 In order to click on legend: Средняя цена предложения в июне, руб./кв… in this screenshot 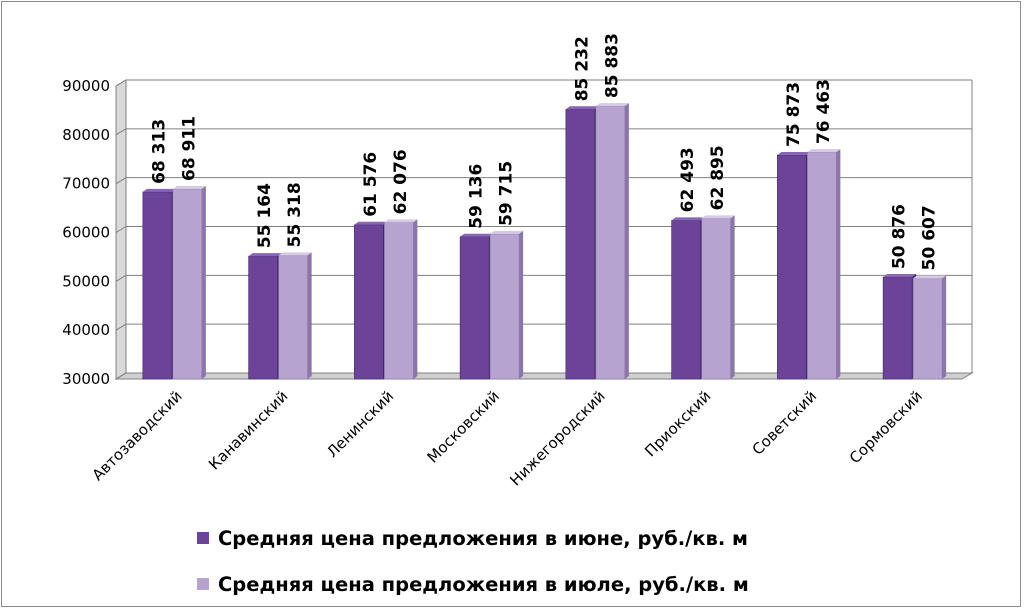, I will do `click(547, 561)`.